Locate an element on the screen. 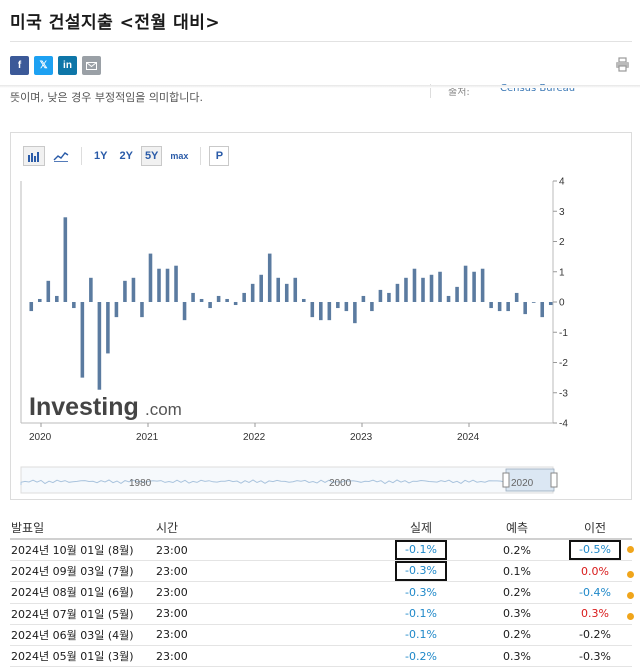 The image size is (640, 668). sticky-header-shadow is located at coordinates (320, 86).